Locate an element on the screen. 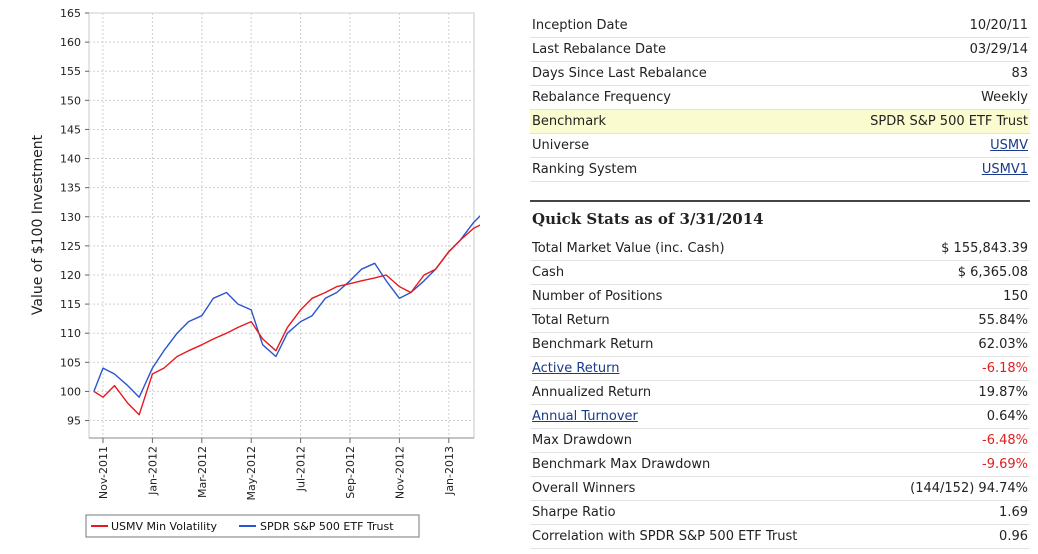  stat-row-overall-winners: Overall Winners (144/152) 94.74% is located at coordinates (780, 489).